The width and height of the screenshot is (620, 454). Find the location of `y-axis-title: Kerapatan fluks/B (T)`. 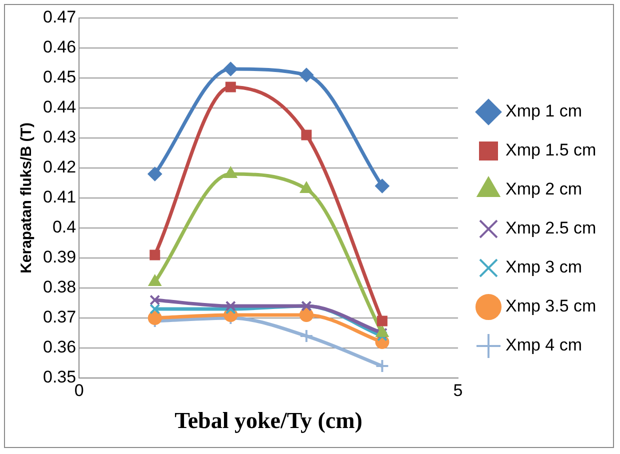

y-axis-title: Kerapatan fluks/B (T) is located at coordinates (27, 198).